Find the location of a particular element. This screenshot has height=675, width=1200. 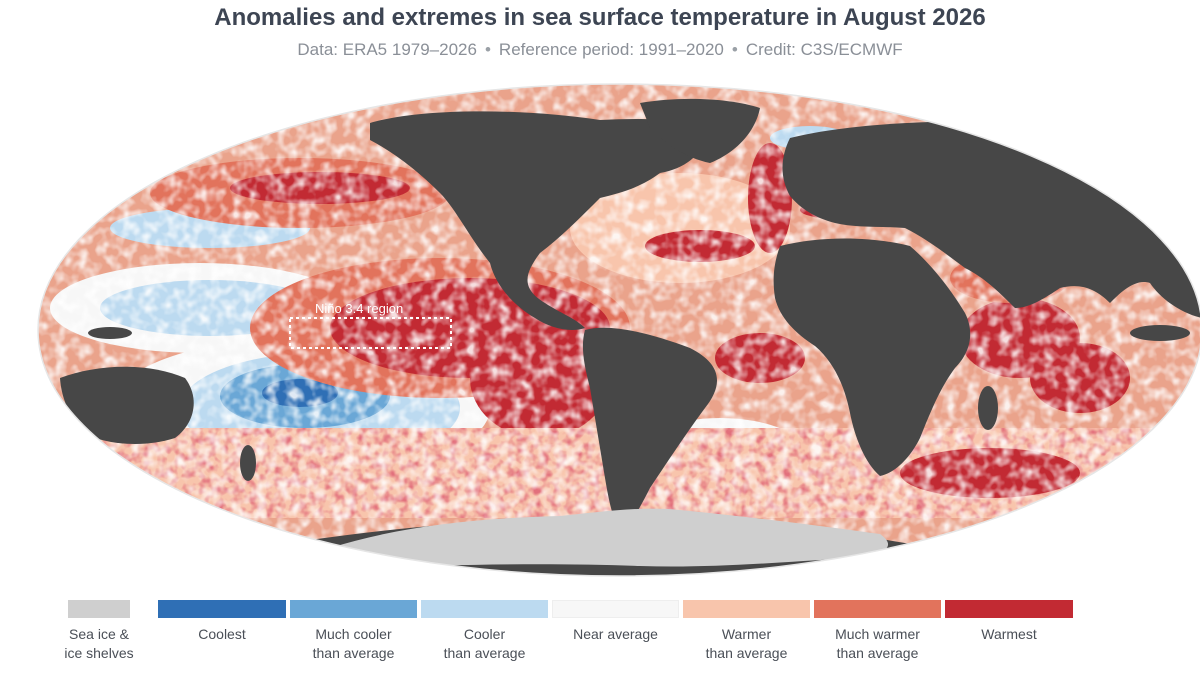

indonesia is located at coordinates (1160, 333).